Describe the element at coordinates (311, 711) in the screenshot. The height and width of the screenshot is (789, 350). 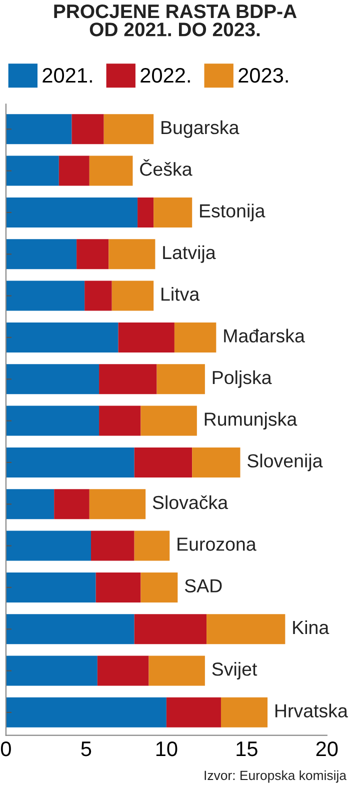
I see `y-tick-label: Hrvatska` at that location.